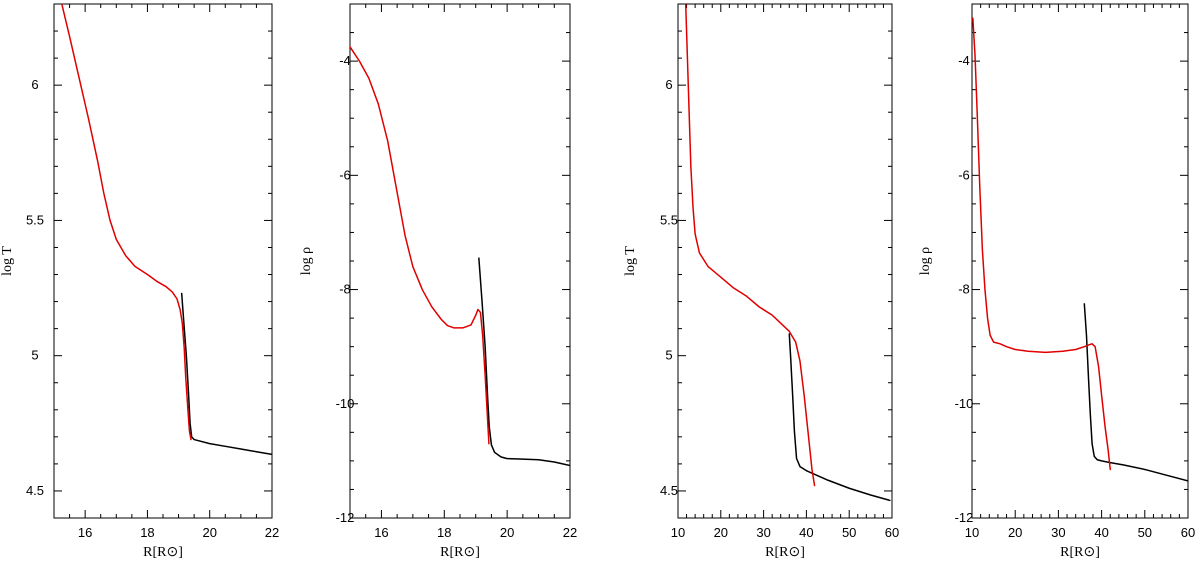  I want to click on panel-2-y-tick-label: -6, so click(345, 174).